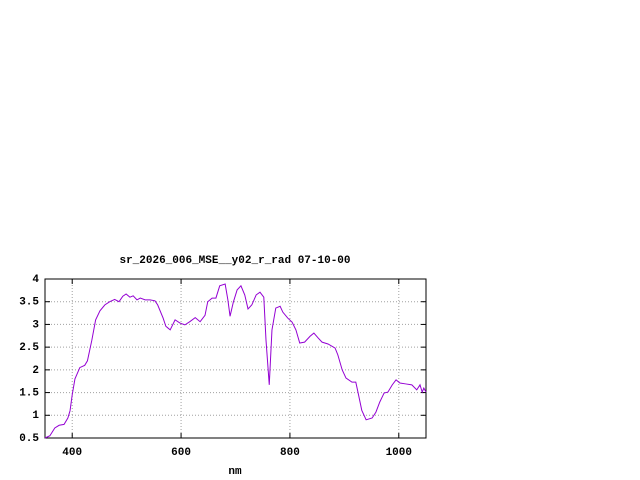 The image size is (640, 480). I want to click on y-tick-label: 3.5, so click(29, 303).